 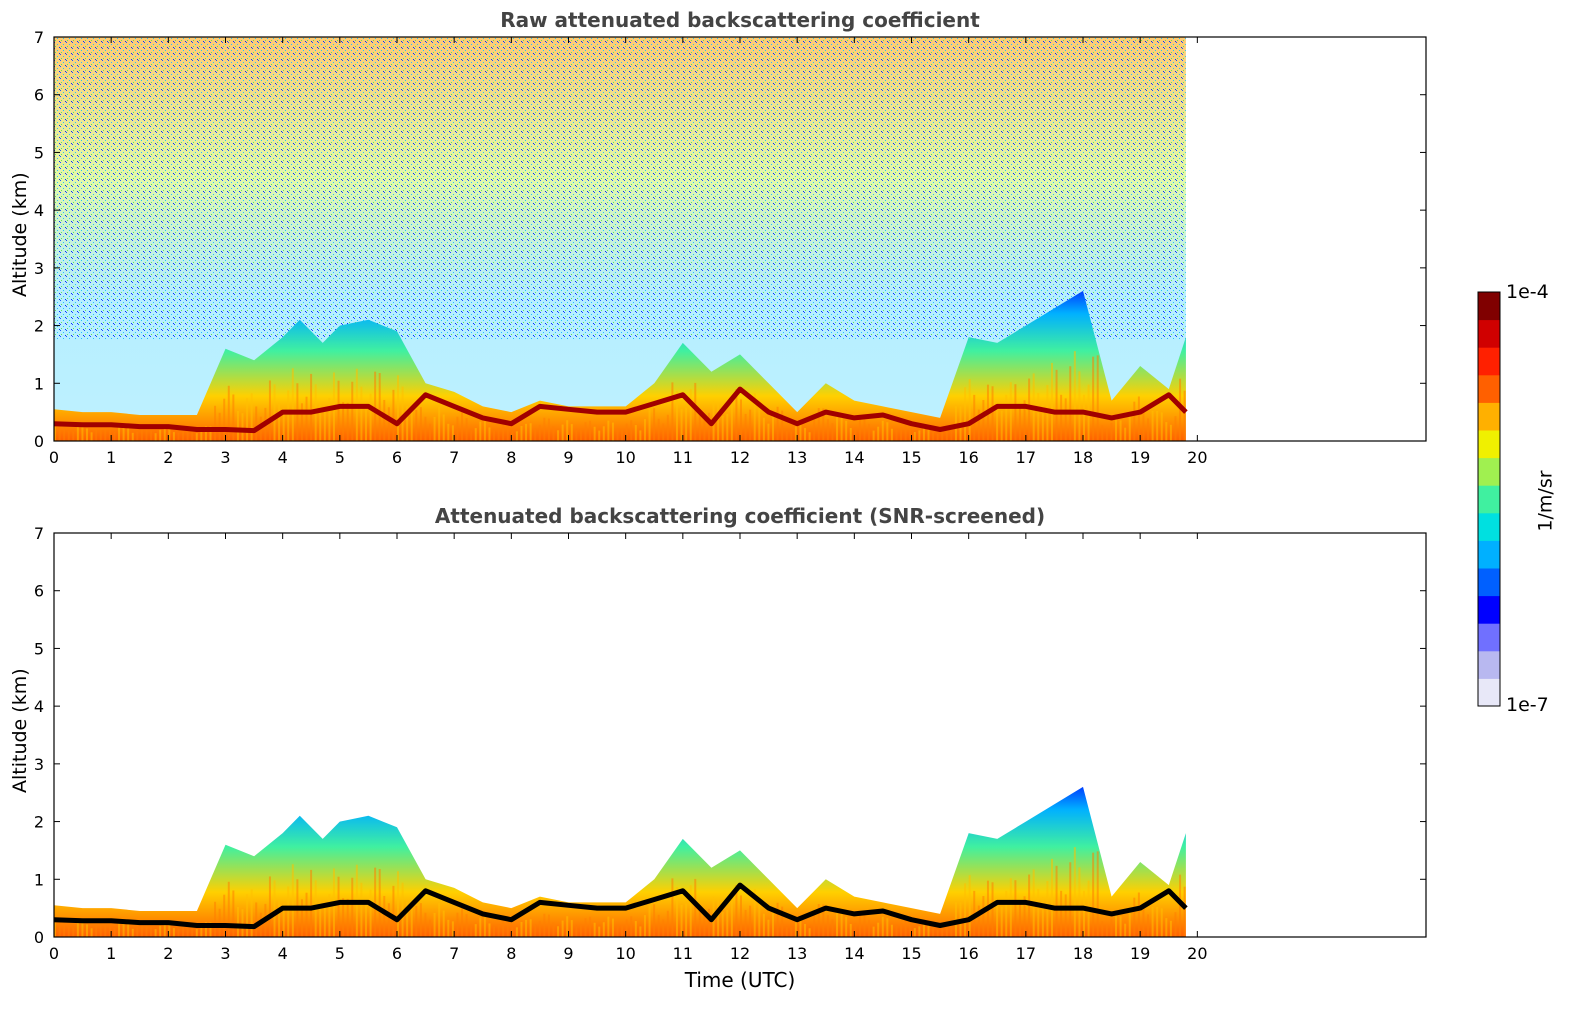 I want to click on y-tick-label: 4, so click(x=39, y=210).